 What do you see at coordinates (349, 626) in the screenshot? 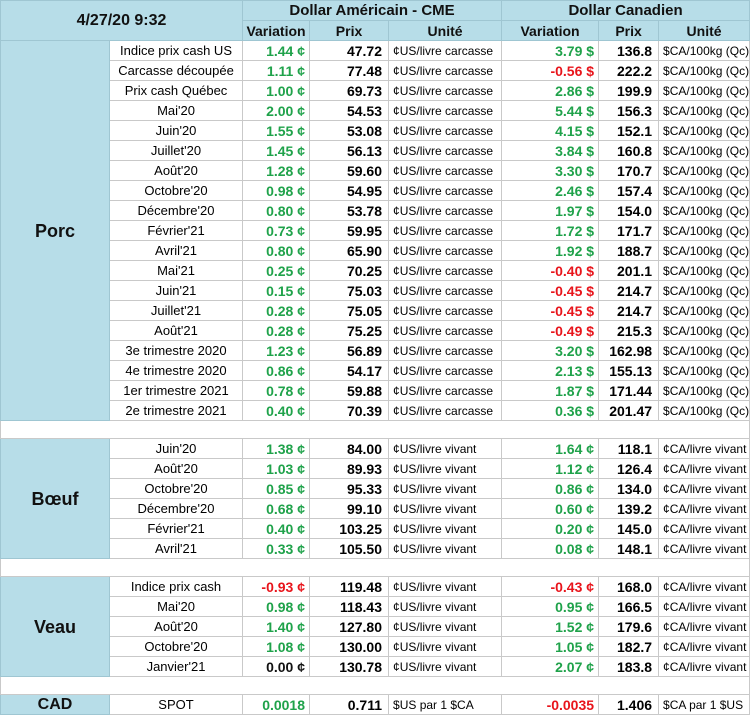
I see `us-price: 127.80` at bounding box center [349, 626].